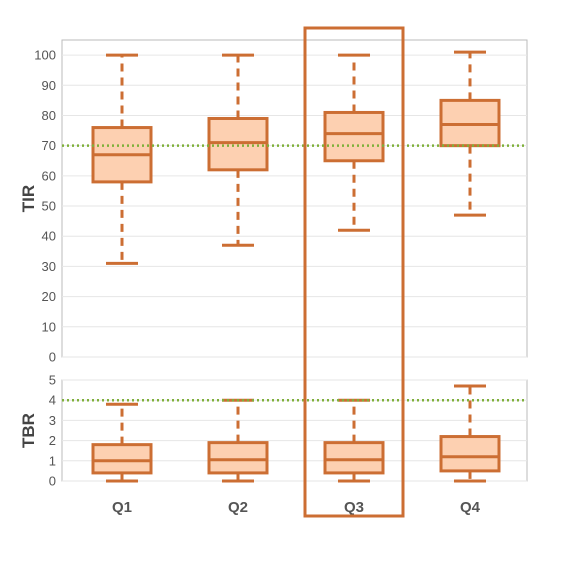  What do you see at coordinates (470, 433) in the screenshot?
I see `tbr-box-q4` at bounding box center [470, 433].